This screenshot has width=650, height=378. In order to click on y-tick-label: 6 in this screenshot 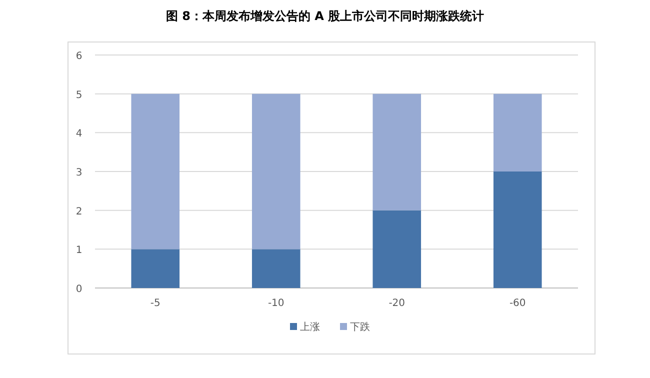, I will do `click(79, 56)`.